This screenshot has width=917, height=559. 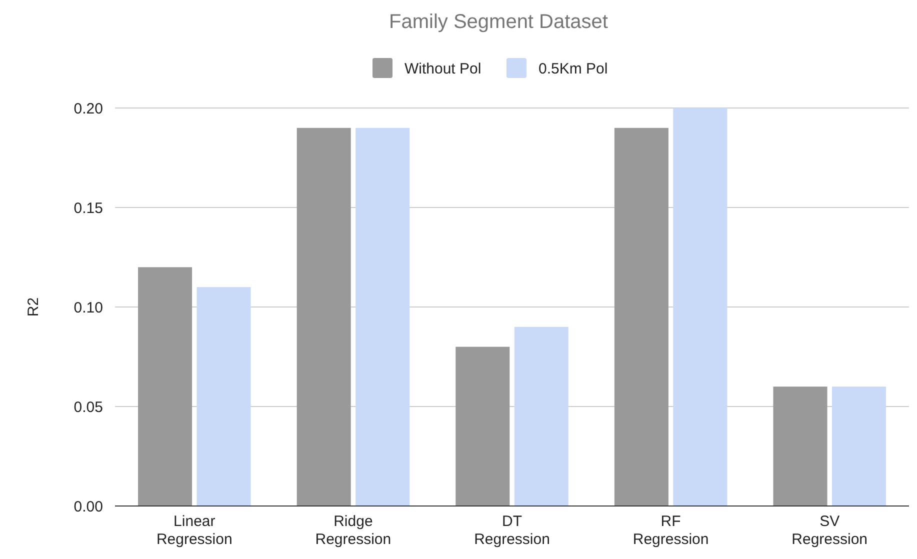 What do you see at coordinates (88, 109) in the screenshot?
I see `y-tick-label: 0.20` at bounding box center [88, 109].